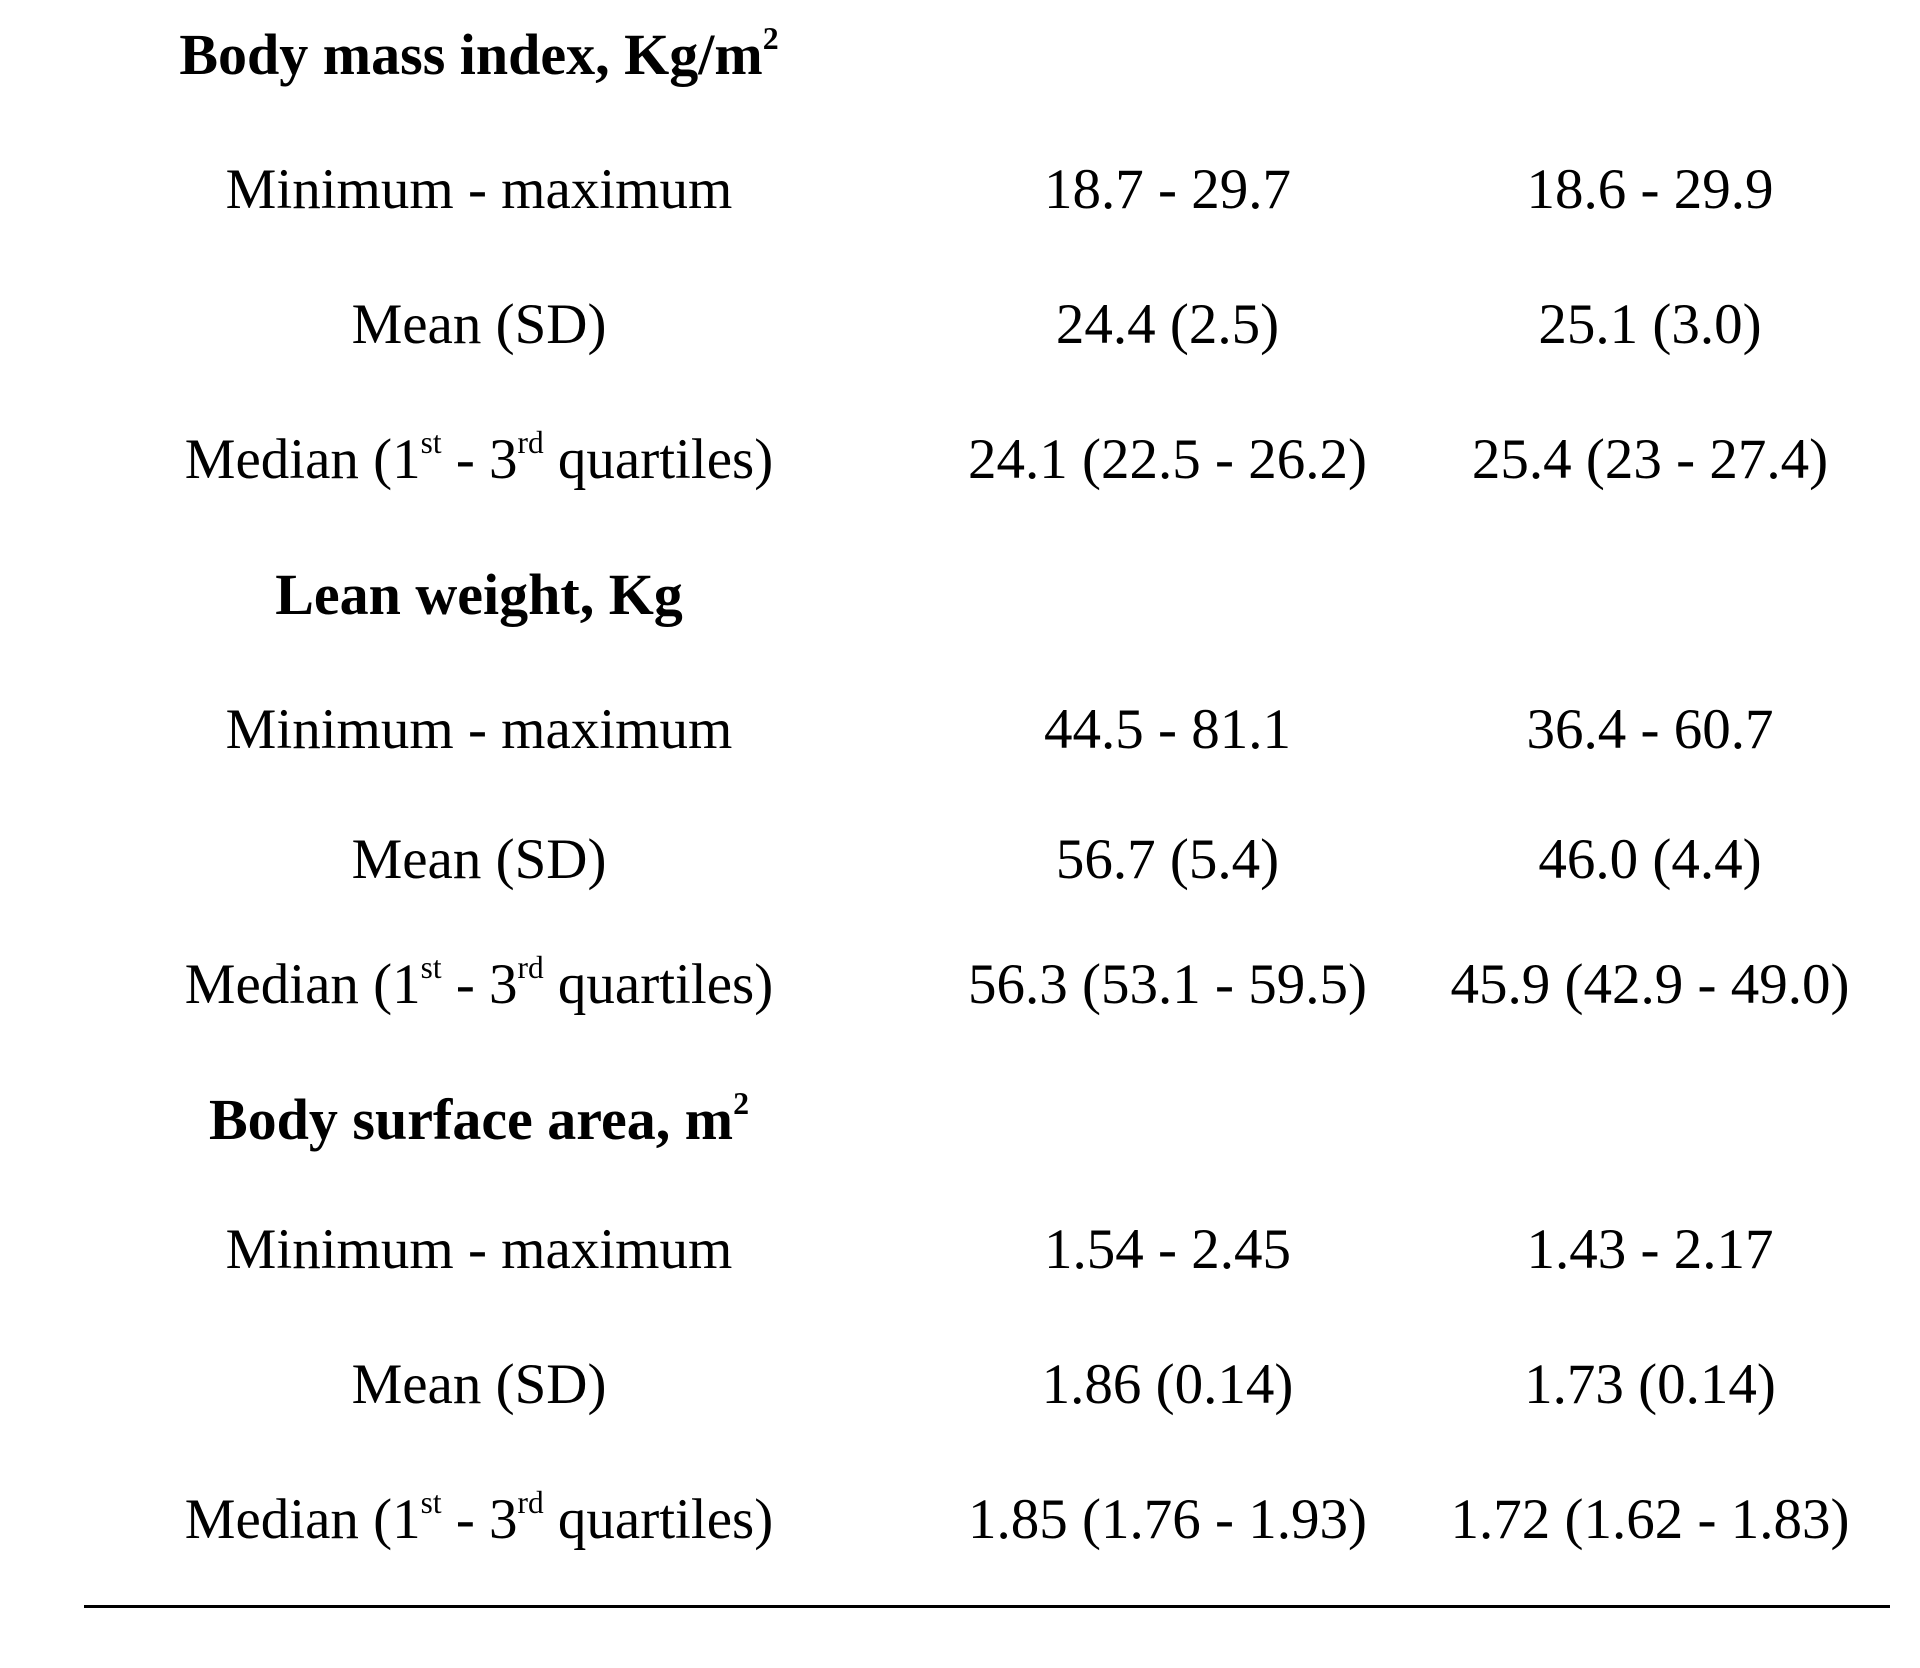  Describe the element at coordinates (1650, 859) in the screenshot. I see `group-2-value: 46.0 (4.4)` at that location.